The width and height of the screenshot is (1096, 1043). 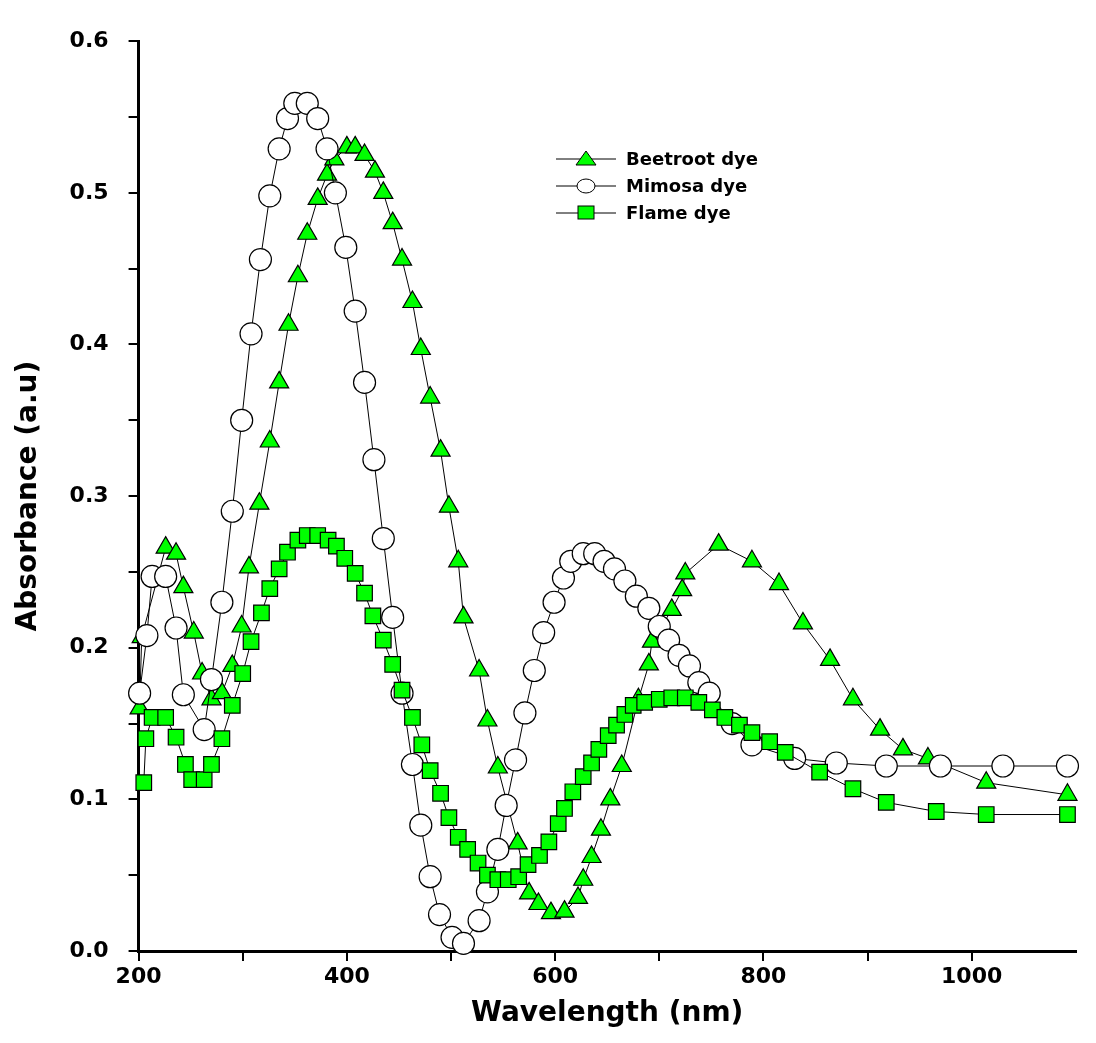 I want to click on x-tick-label: 200, so click(x=138, y=975).